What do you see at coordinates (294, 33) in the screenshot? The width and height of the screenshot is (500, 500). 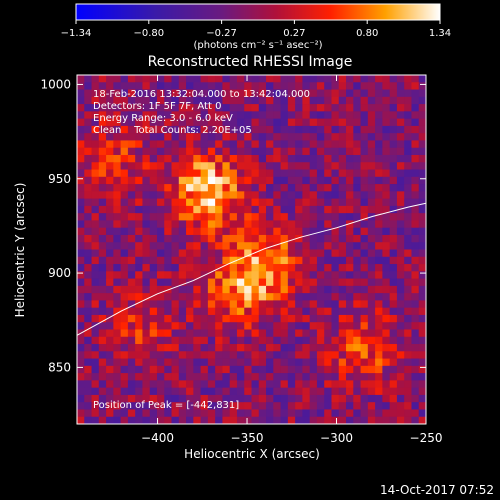 I see `colorbar-tick-label: 0.27` at bounding box center [294, 33].